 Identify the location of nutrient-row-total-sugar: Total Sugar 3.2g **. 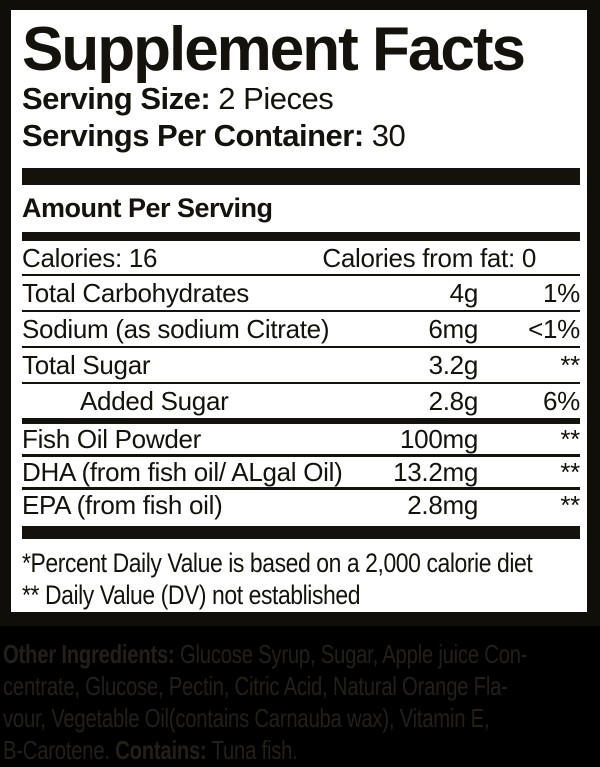
(301, 366).